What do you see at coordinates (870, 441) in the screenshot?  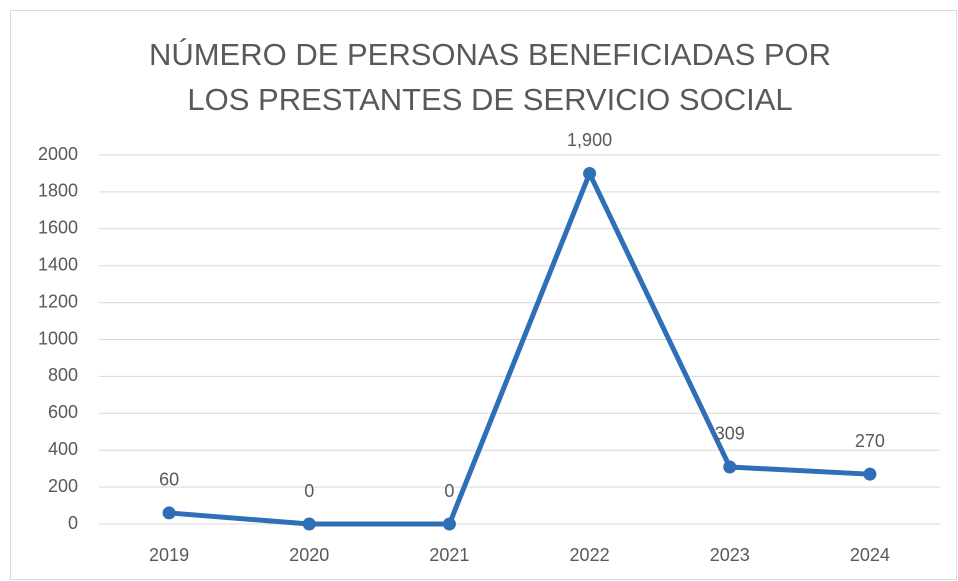 I see `data-label: 270` at bounding box center [870, 441].